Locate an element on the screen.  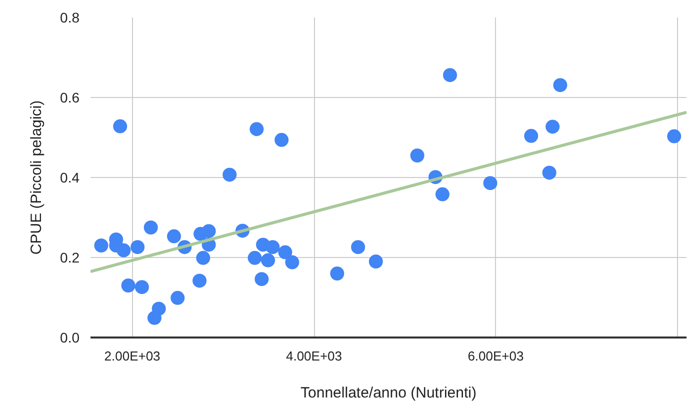
x-tick-label: 2.00E+03 is located at coordinates (132, 356).